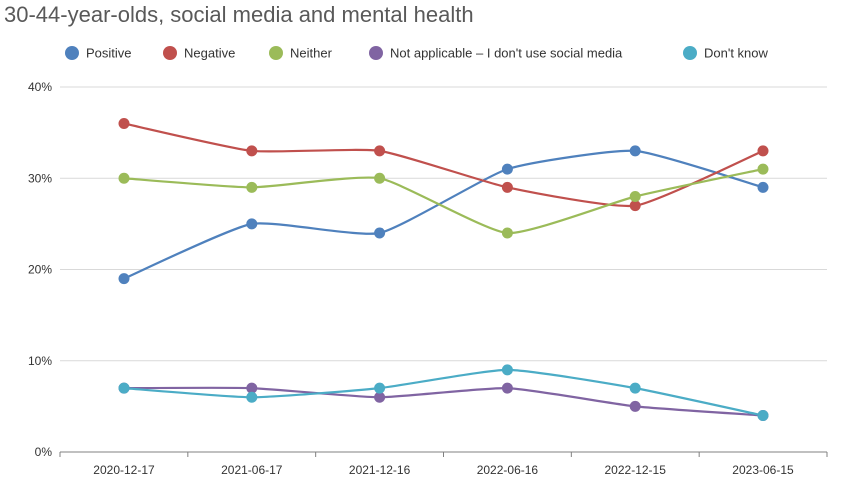 Image resolution: width=853 pixels, height=480 pixels. I want to click on x-tick-label: 2021-06-17, so click(252, 470).